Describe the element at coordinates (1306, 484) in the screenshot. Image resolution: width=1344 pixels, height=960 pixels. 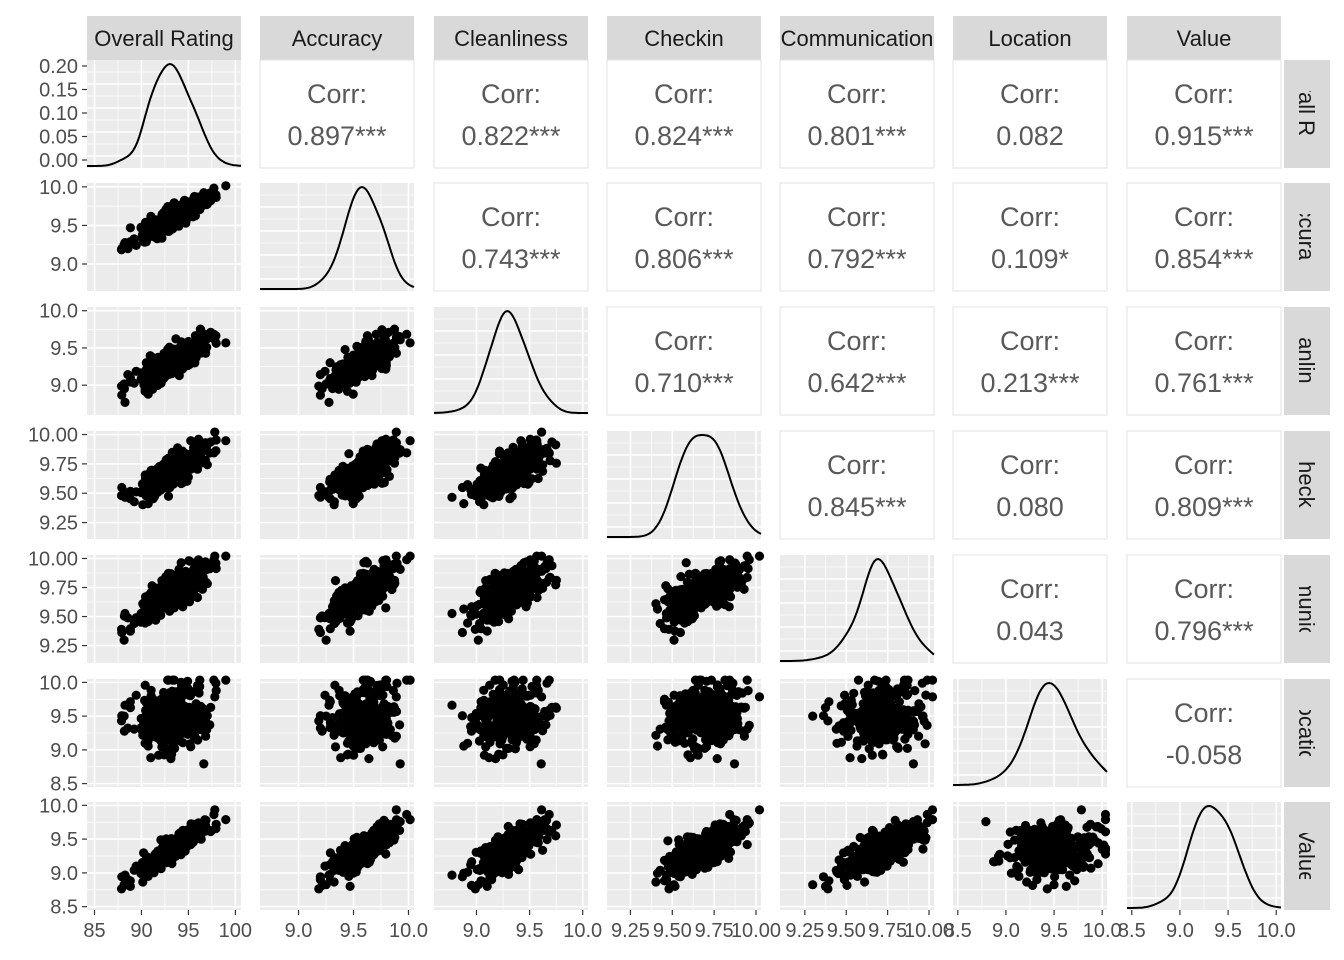
I see `strip-label-right-checkin: Checkin` at that location.